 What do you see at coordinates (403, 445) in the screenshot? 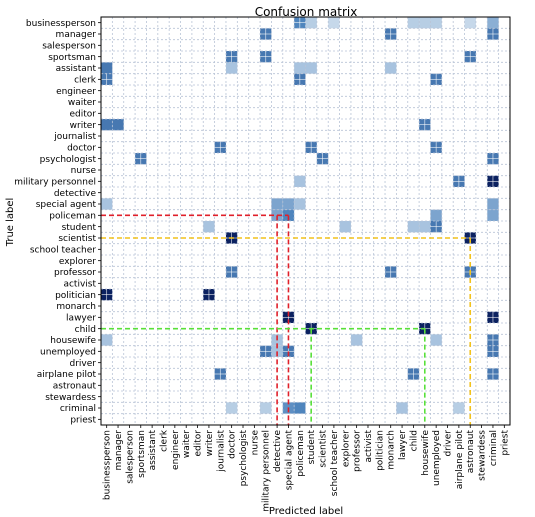
I see `x-tick-label: lawyer` at bounding box center [403, 445].